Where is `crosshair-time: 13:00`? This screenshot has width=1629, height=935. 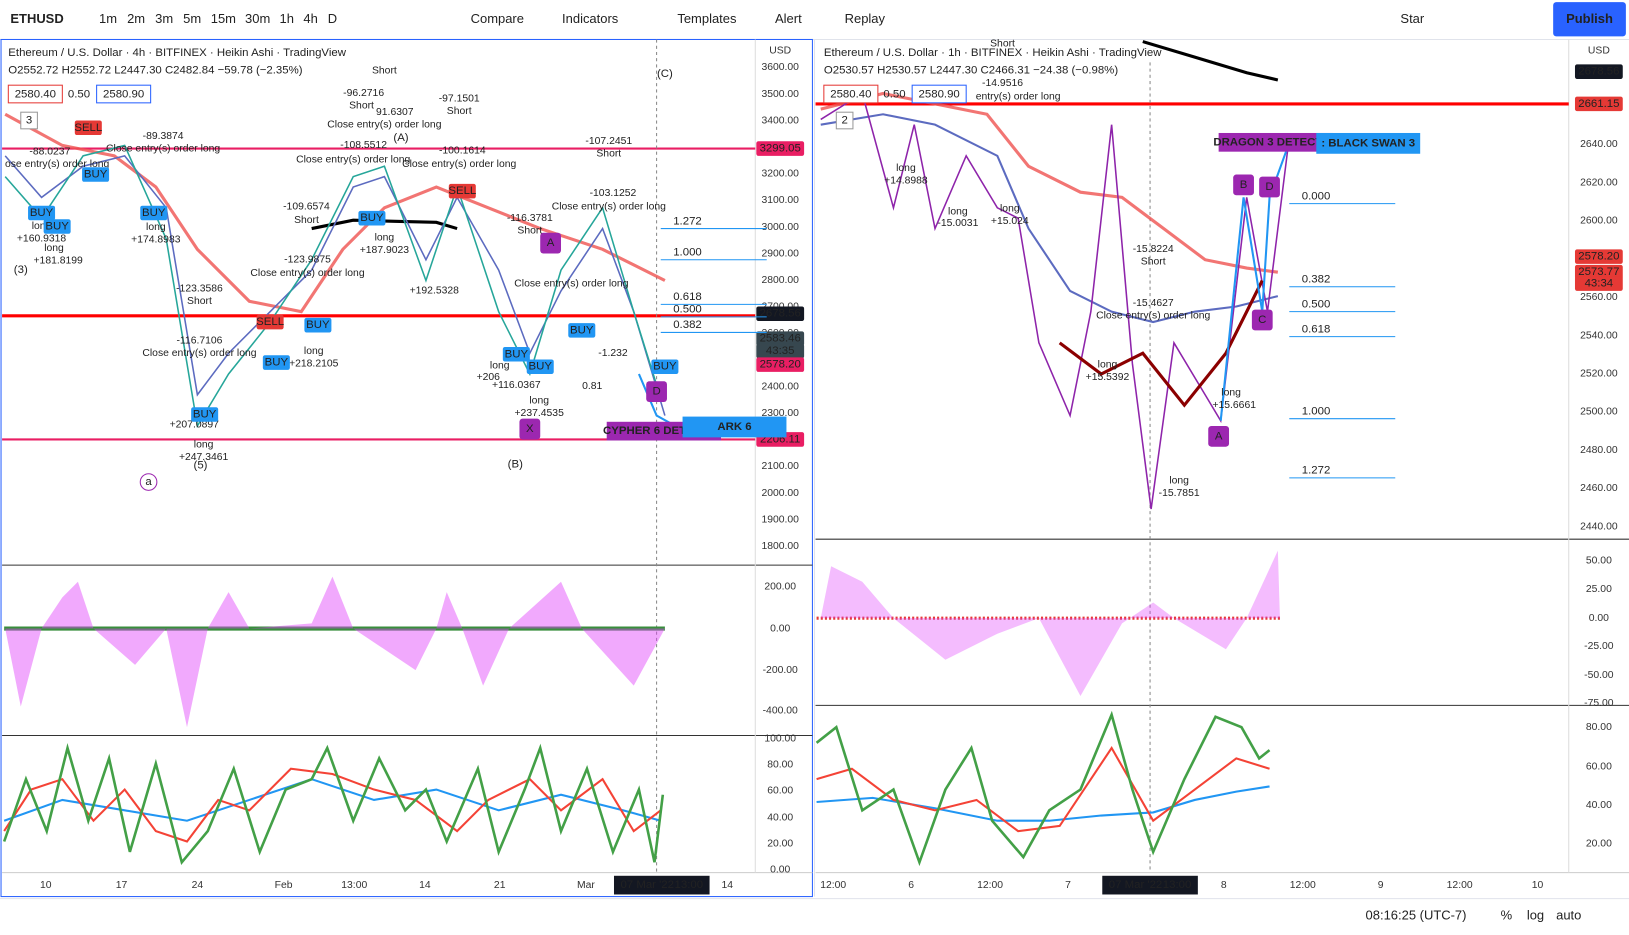 crosshair-time: 13:00 is located at coordinates (689, 885).